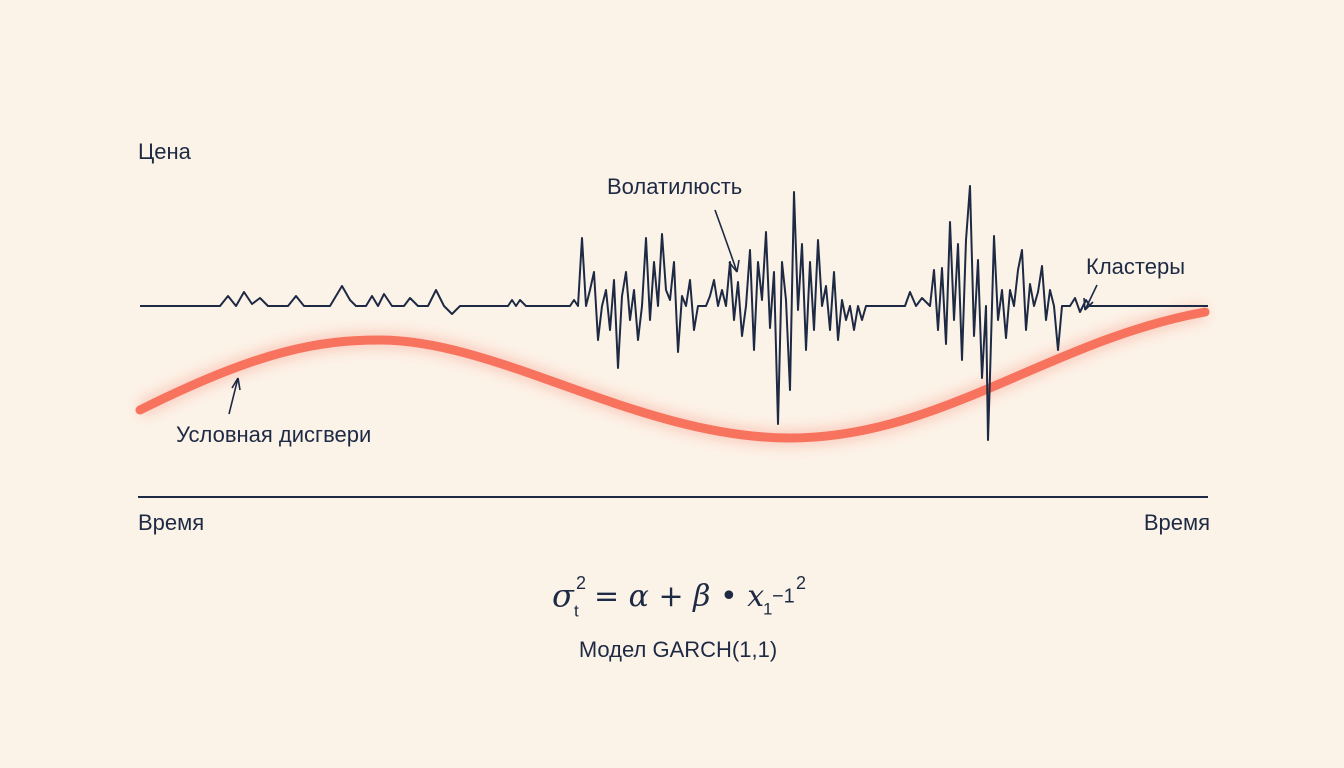  Describe the element at coordinates (165, 151) in the screenshot. I see `y-axis-label: Цена` at that location.